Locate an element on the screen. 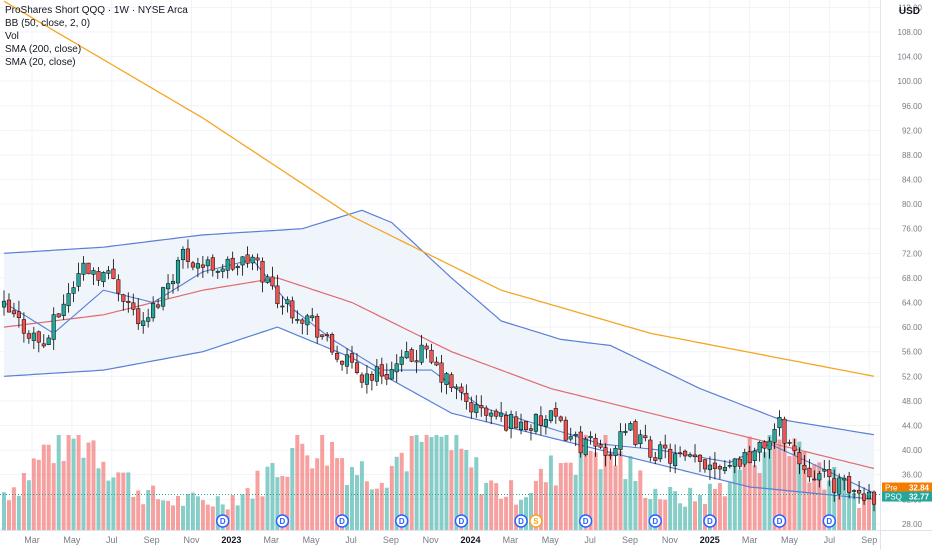  indicator-bollinger-bands: BB (50, close, 2, 0) is located at coordinates (48, 23).